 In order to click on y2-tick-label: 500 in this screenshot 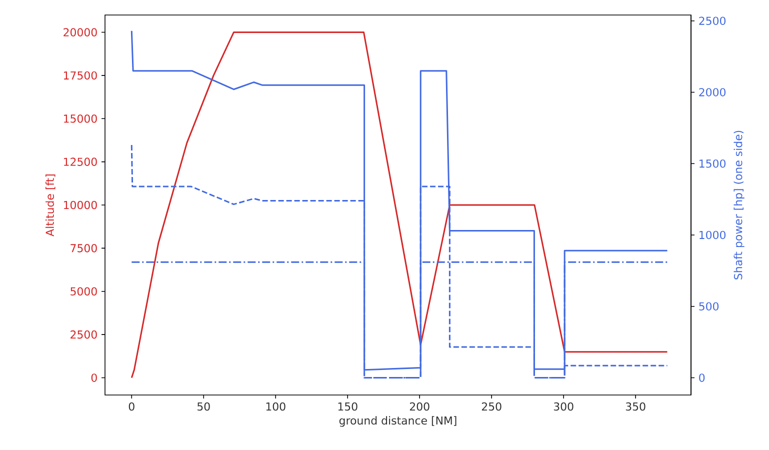, I will do `click(709, 306)`.